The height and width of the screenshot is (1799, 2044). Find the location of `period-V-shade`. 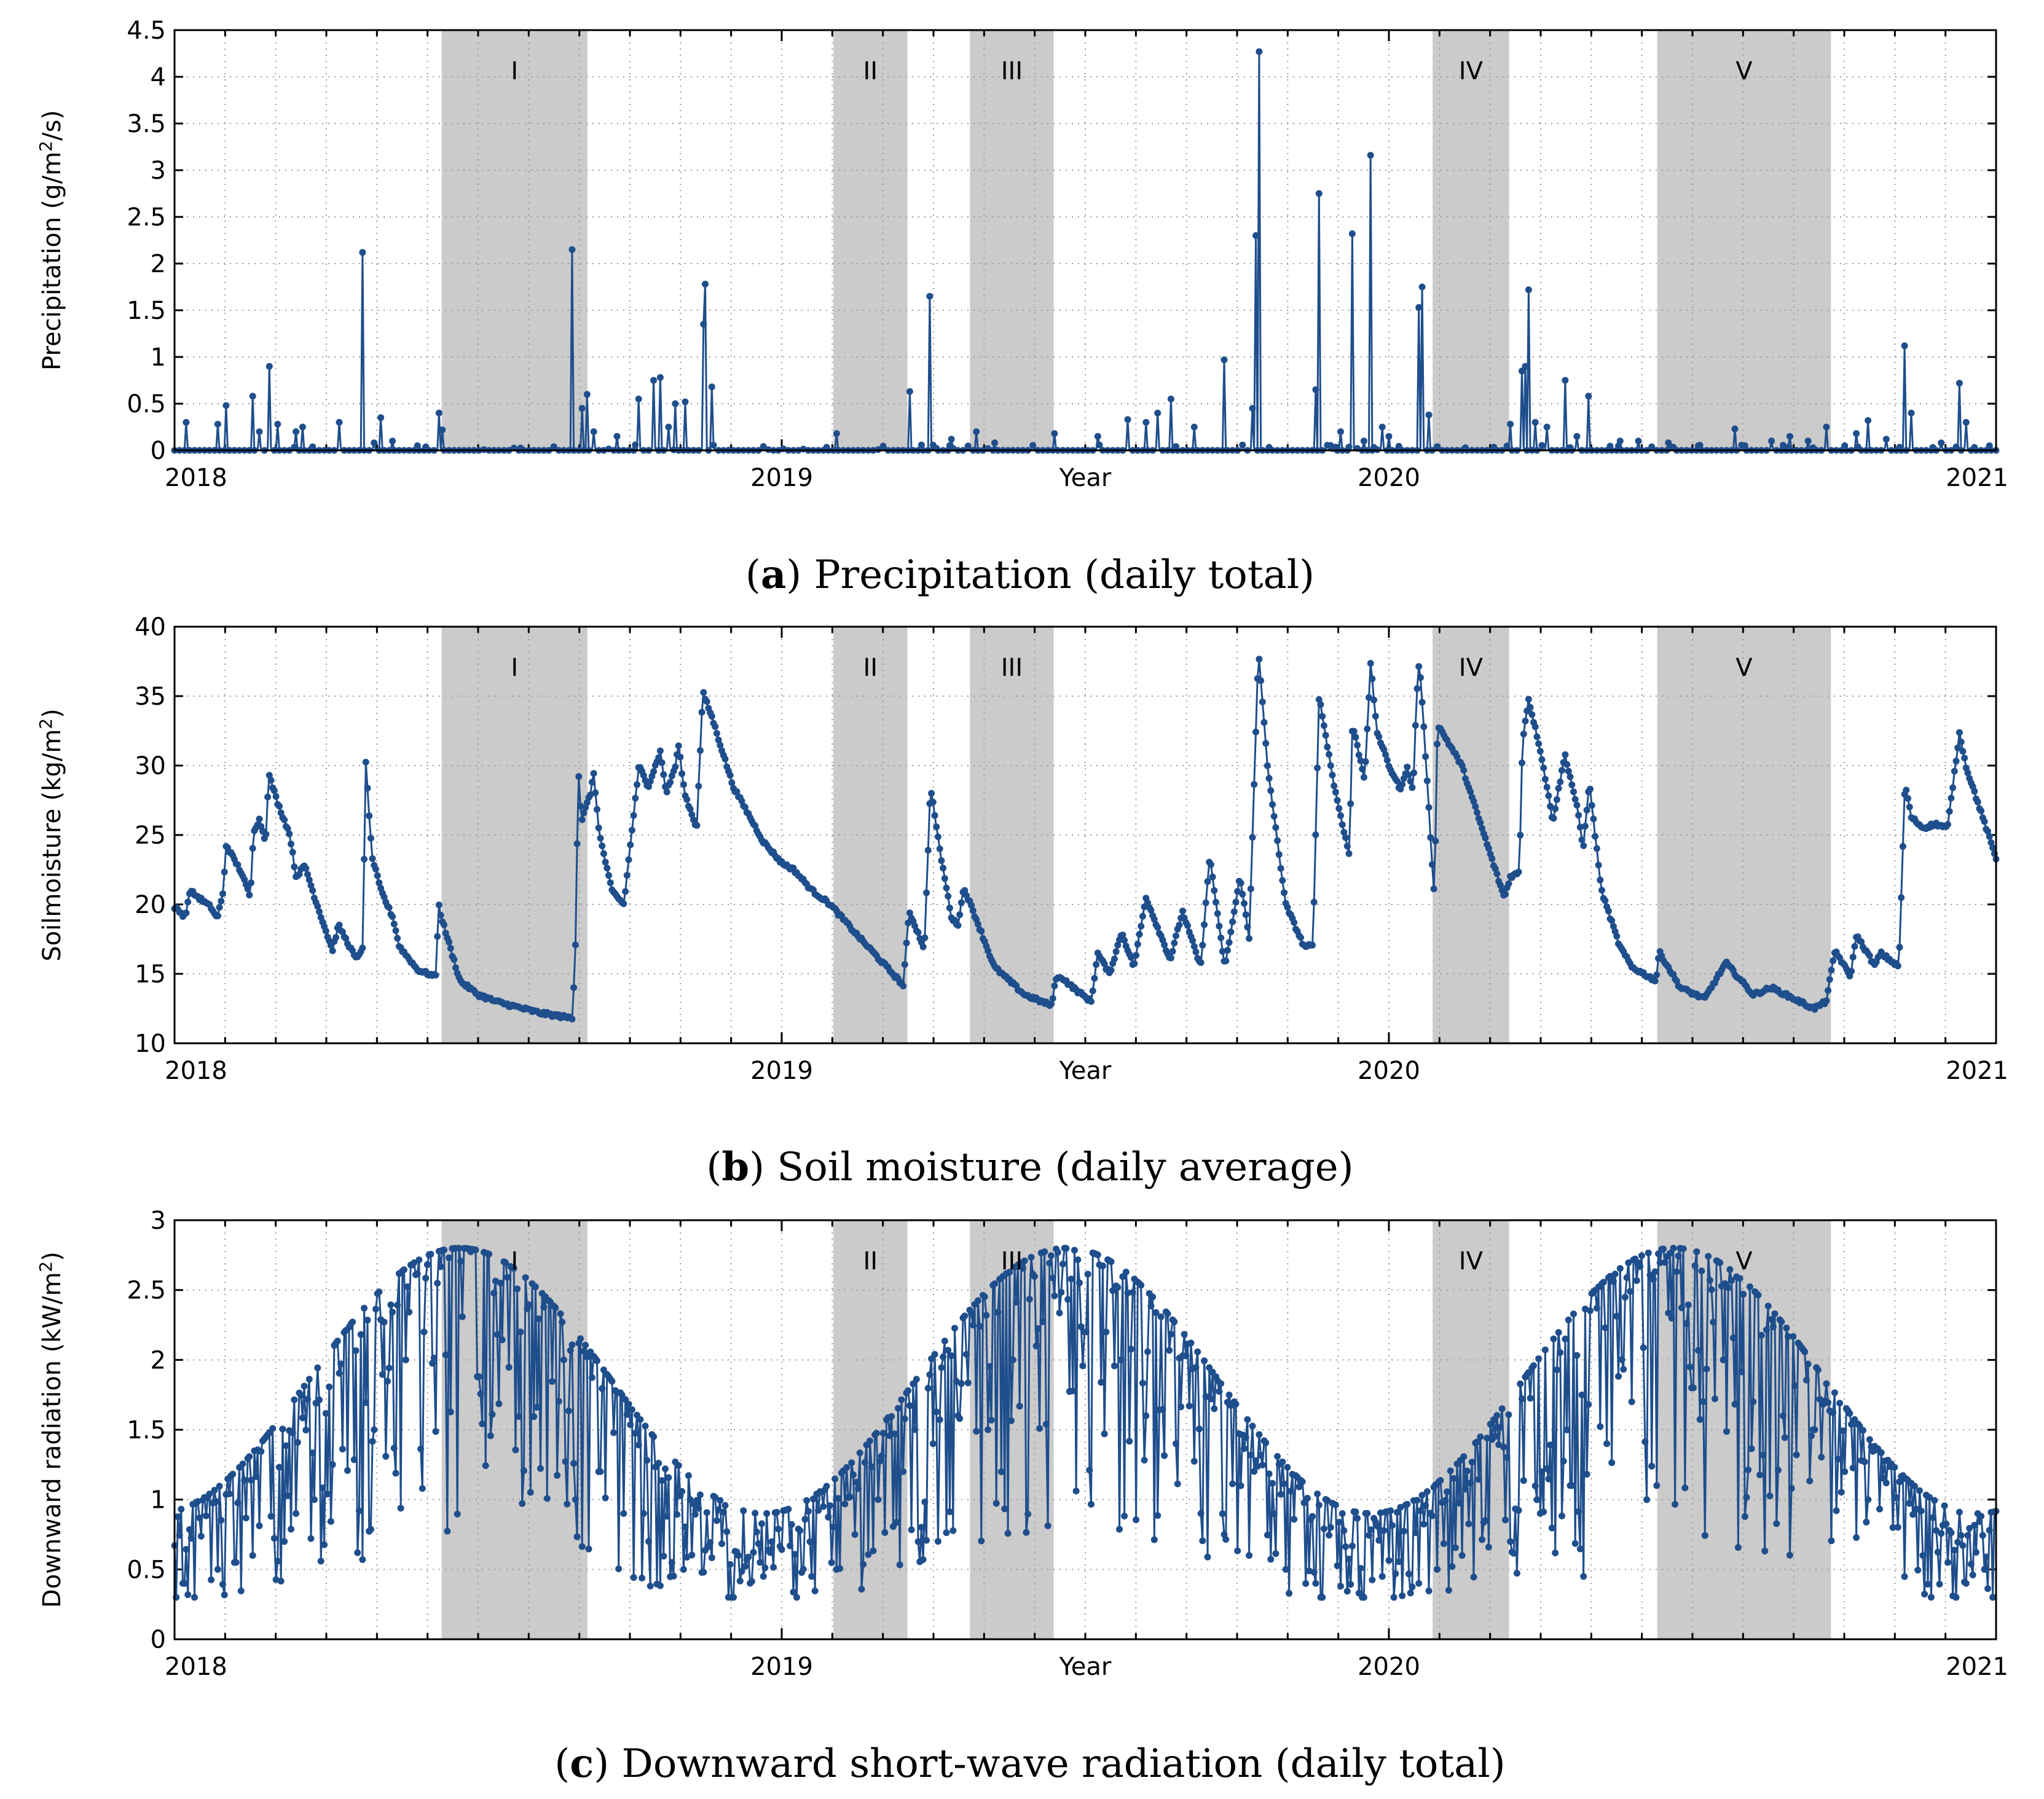

period-V-shade is located at coordinates (1744, 240).